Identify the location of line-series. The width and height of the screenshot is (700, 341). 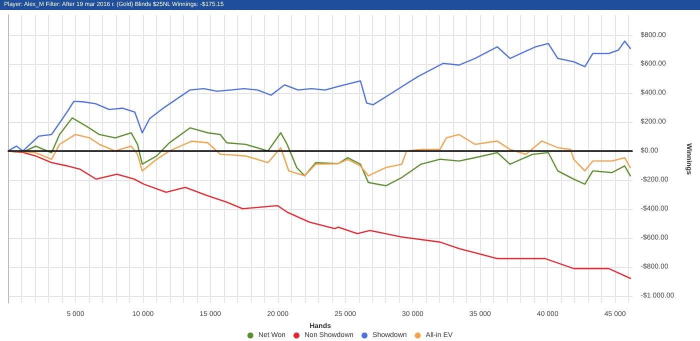
(319, 155).